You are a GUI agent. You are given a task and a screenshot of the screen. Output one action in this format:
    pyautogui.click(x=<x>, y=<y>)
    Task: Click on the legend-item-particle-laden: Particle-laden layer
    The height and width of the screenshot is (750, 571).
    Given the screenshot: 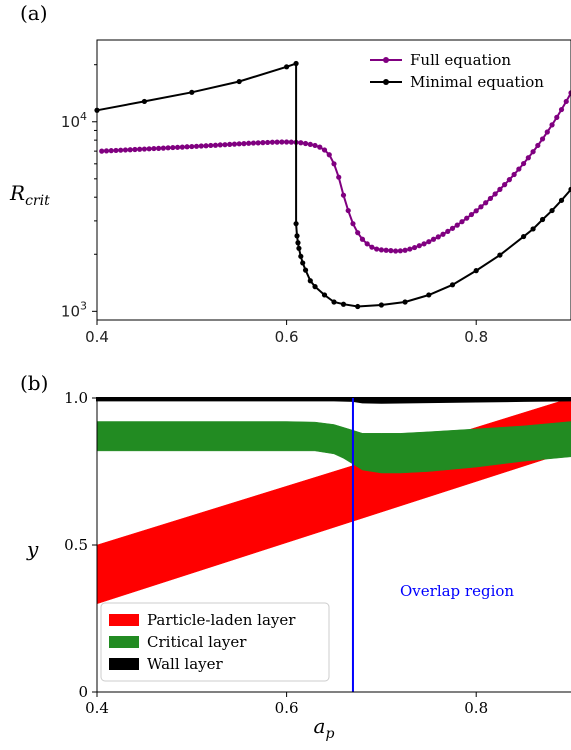 What is the action you would take?
    pyautogui.click(x=221, y=620)
    